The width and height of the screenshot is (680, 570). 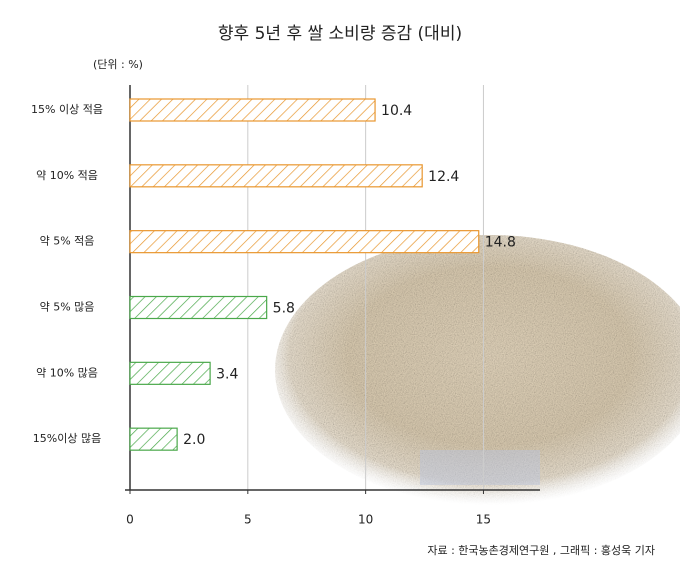 I want to click on x-tick-label: 5, so click(x=248, y=520).